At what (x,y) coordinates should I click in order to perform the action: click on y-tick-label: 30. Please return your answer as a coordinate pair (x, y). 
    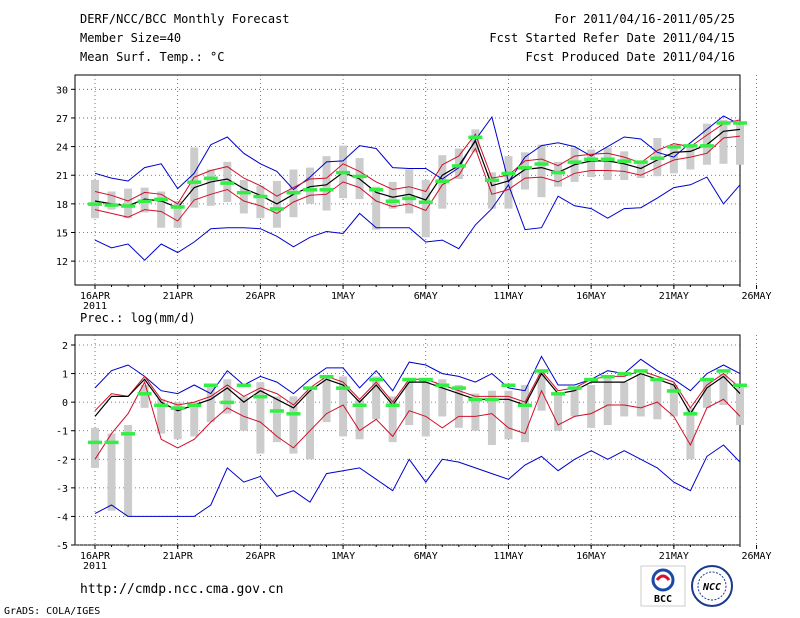
    Looking at the image, I should click on (62, 90).